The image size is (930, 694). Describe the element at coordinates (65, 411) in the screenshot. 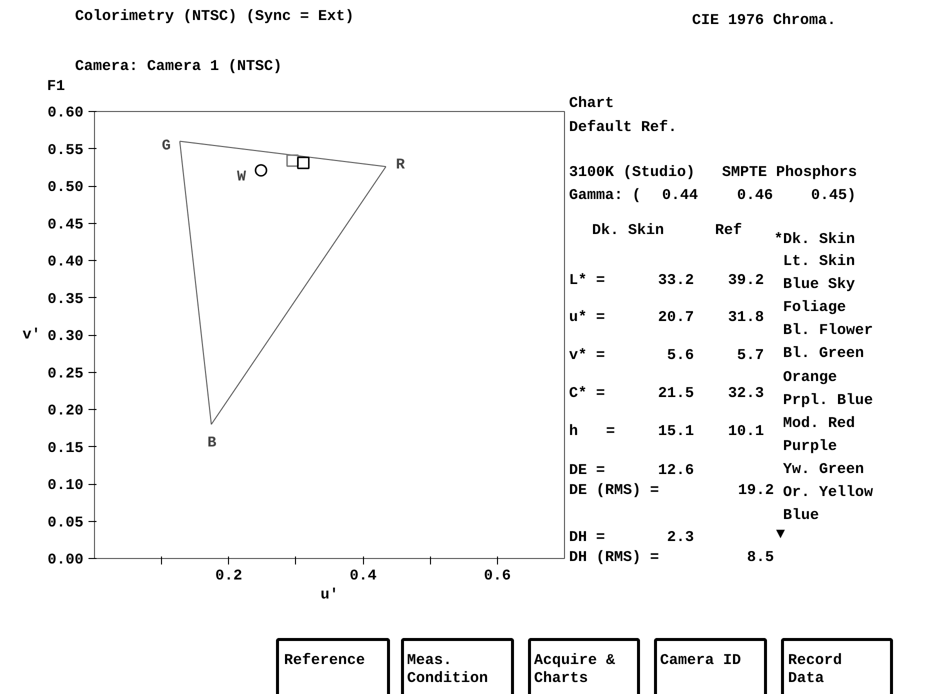

I see `y-tick-label: 0.20` at that location.